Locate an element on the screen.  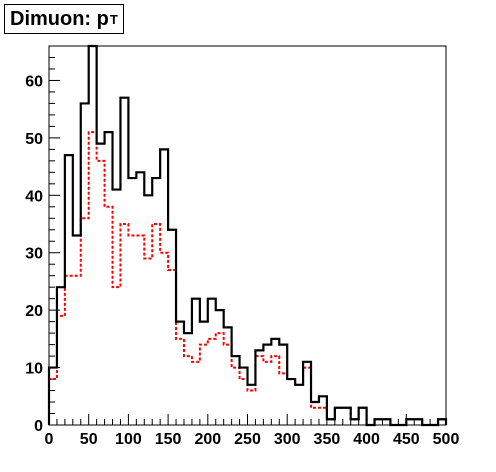
x-tick-label: 300 is located at coordinates (287, 439).